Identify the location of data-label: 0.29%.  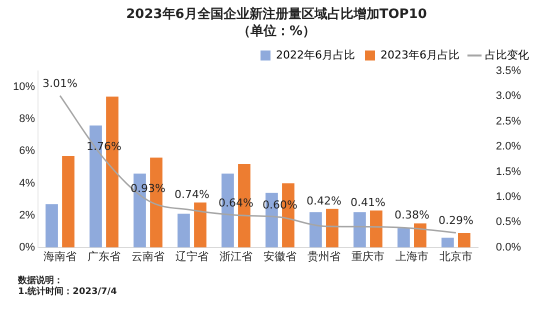
(456, 221).